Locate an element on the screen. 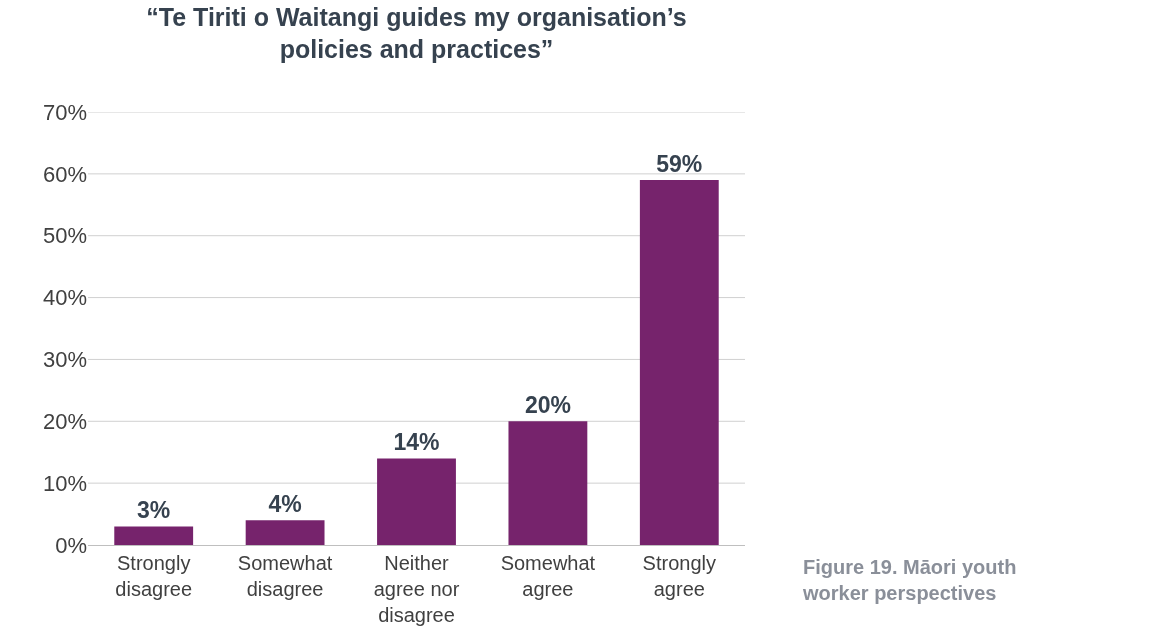  data-label: 20% is located at coordinates (547, 405).